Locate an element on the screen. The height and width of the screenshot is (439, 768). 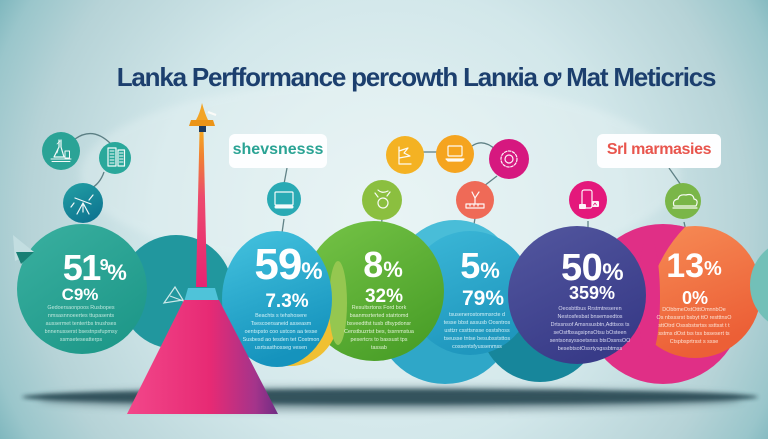
svg-text: tassab is located at coordinates (379, 348).